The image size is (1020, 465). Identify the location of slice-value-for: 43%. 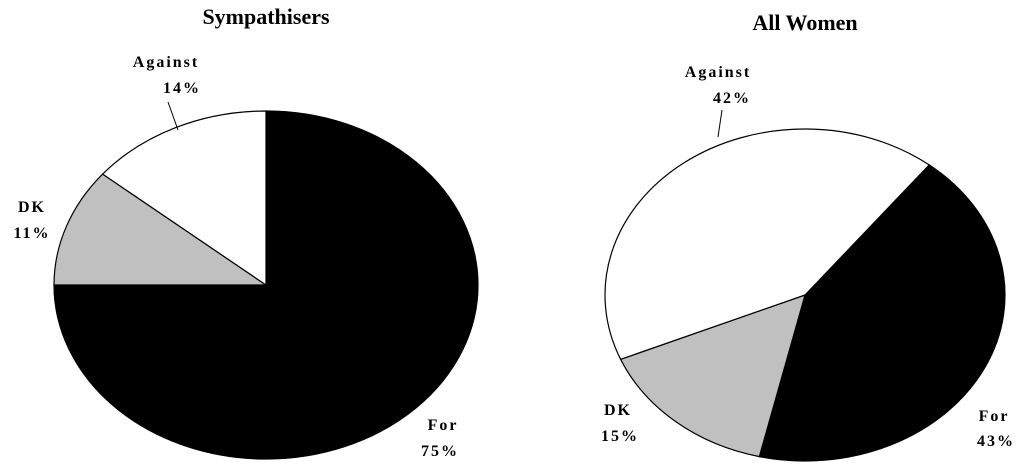
(996, 441).